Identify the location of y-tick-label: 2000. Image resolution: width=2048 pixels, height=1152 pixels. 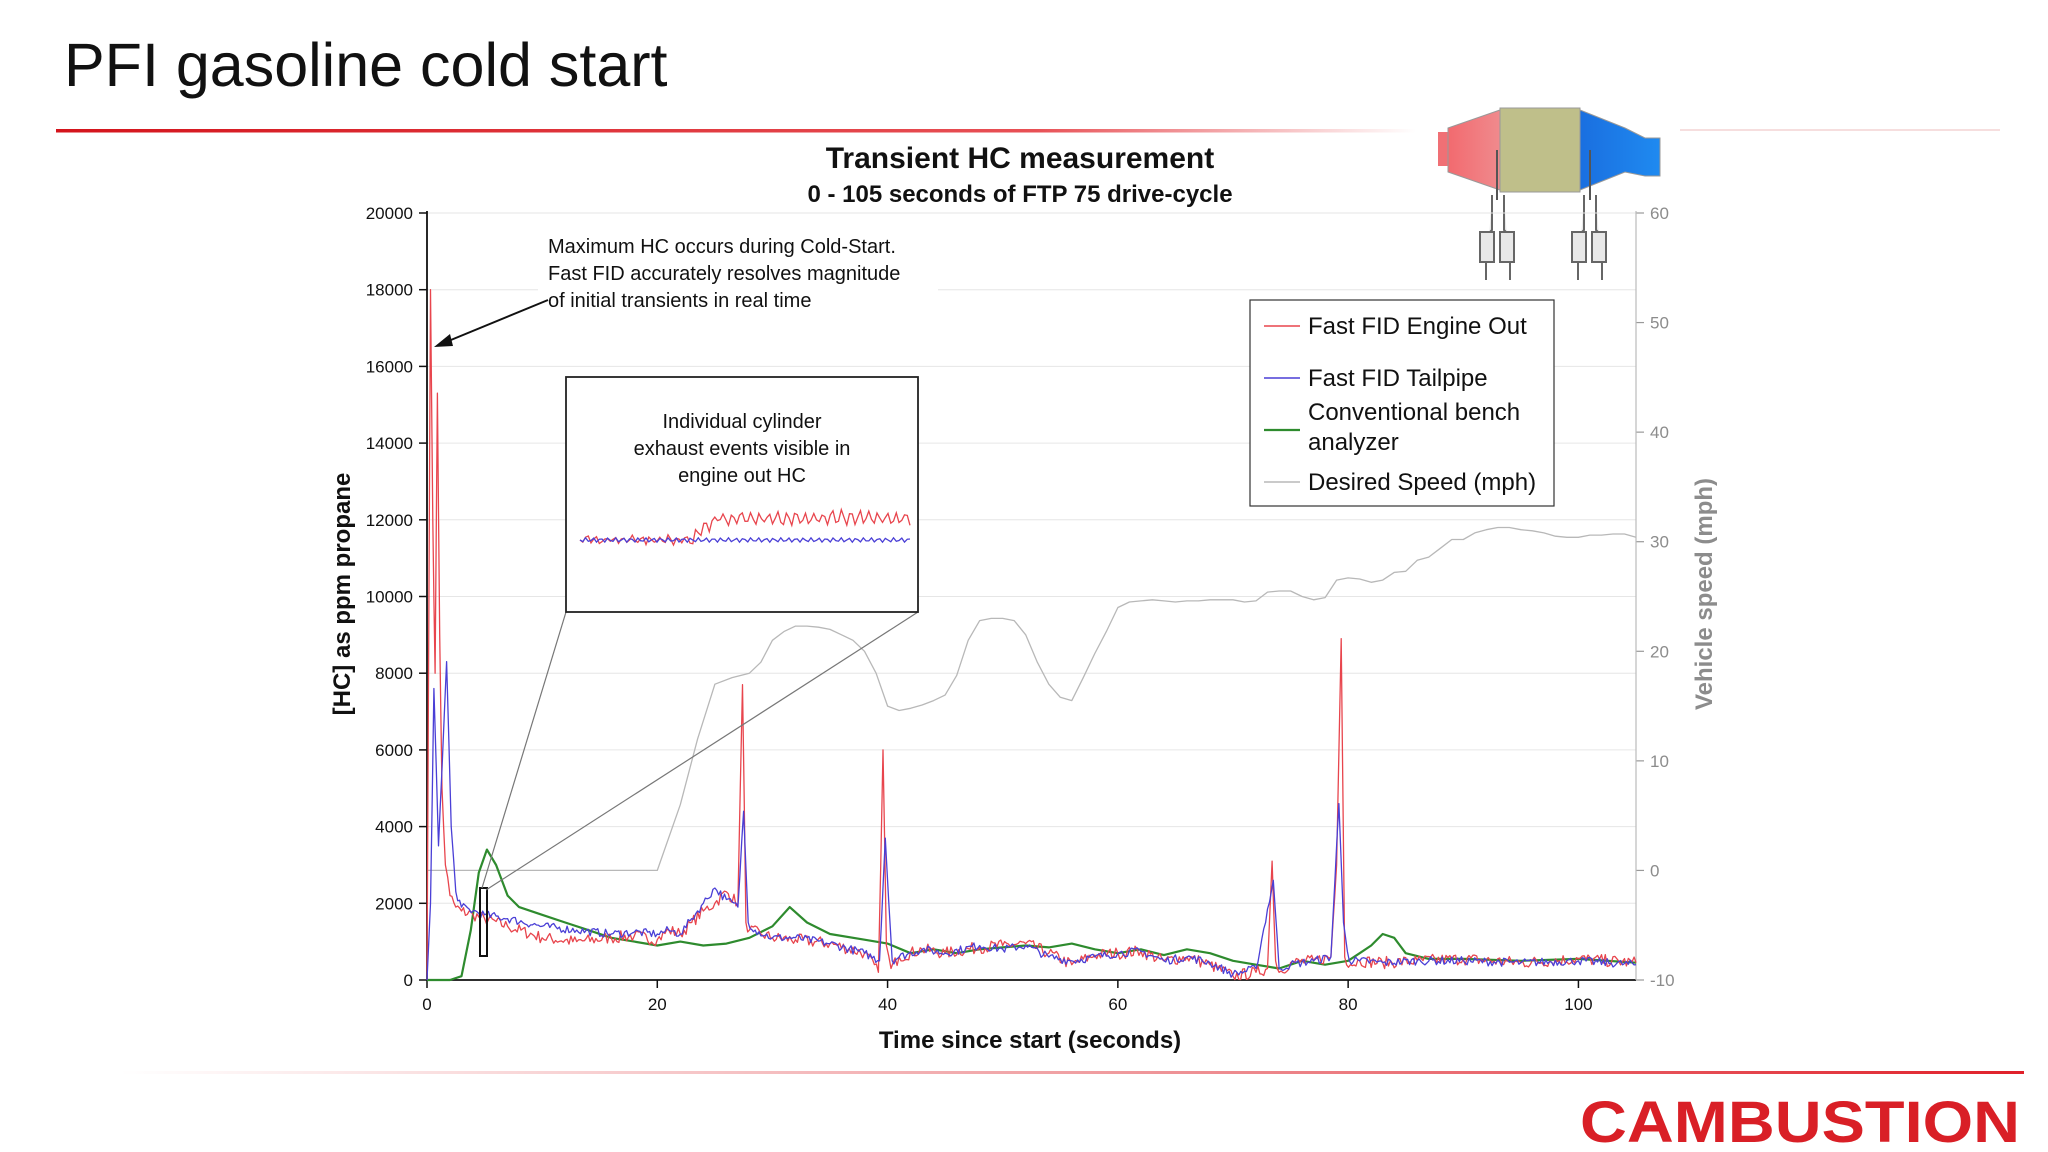
(394, 903).